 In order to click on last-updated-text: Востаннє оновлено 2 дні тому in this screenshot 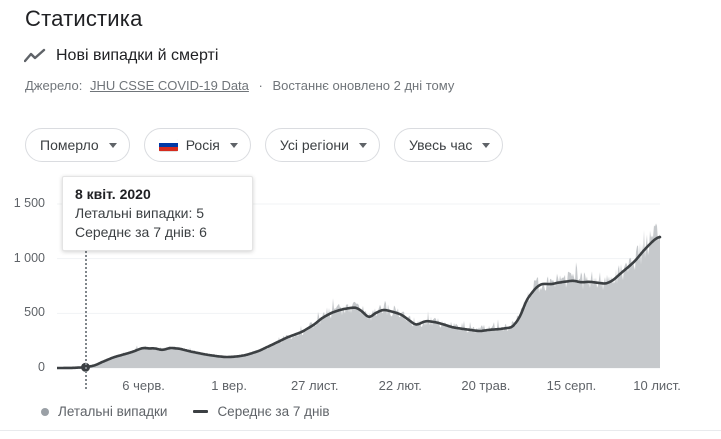, I will do `click(363, 85)`.